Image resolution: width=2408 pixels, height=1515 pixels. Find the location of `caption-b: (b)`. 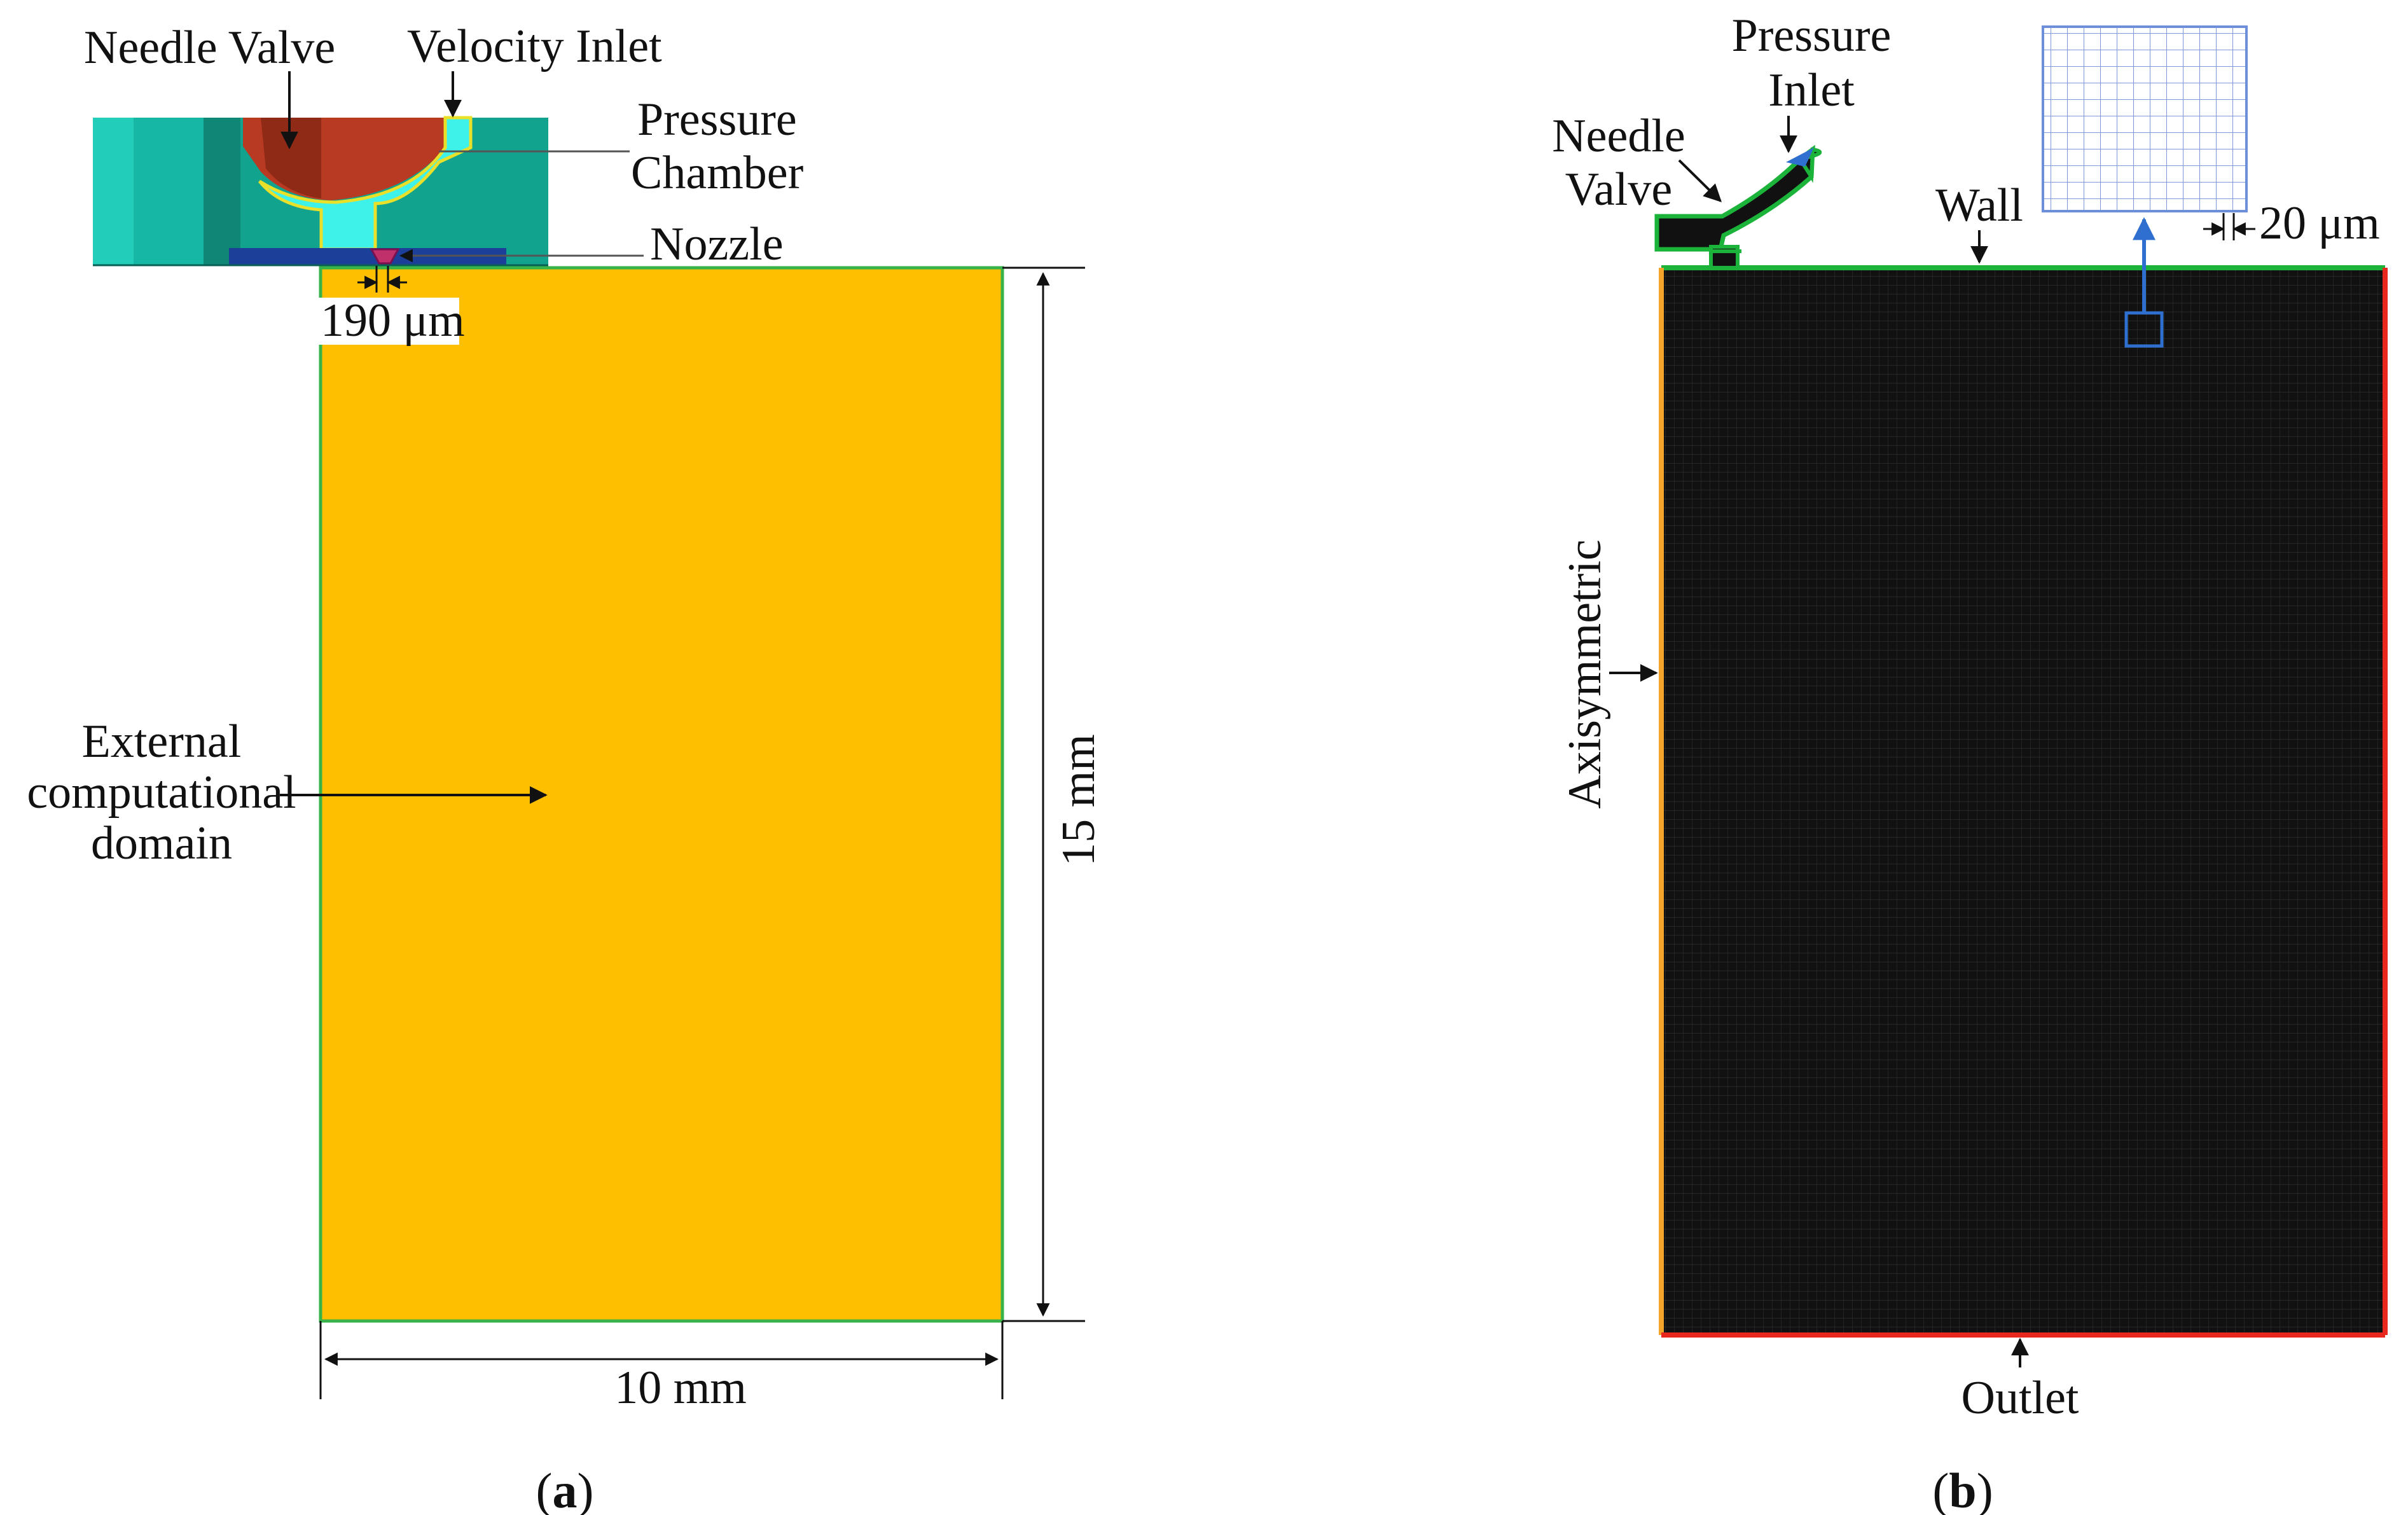

caption-b: (b) is located at coordinates (1962, 1489).